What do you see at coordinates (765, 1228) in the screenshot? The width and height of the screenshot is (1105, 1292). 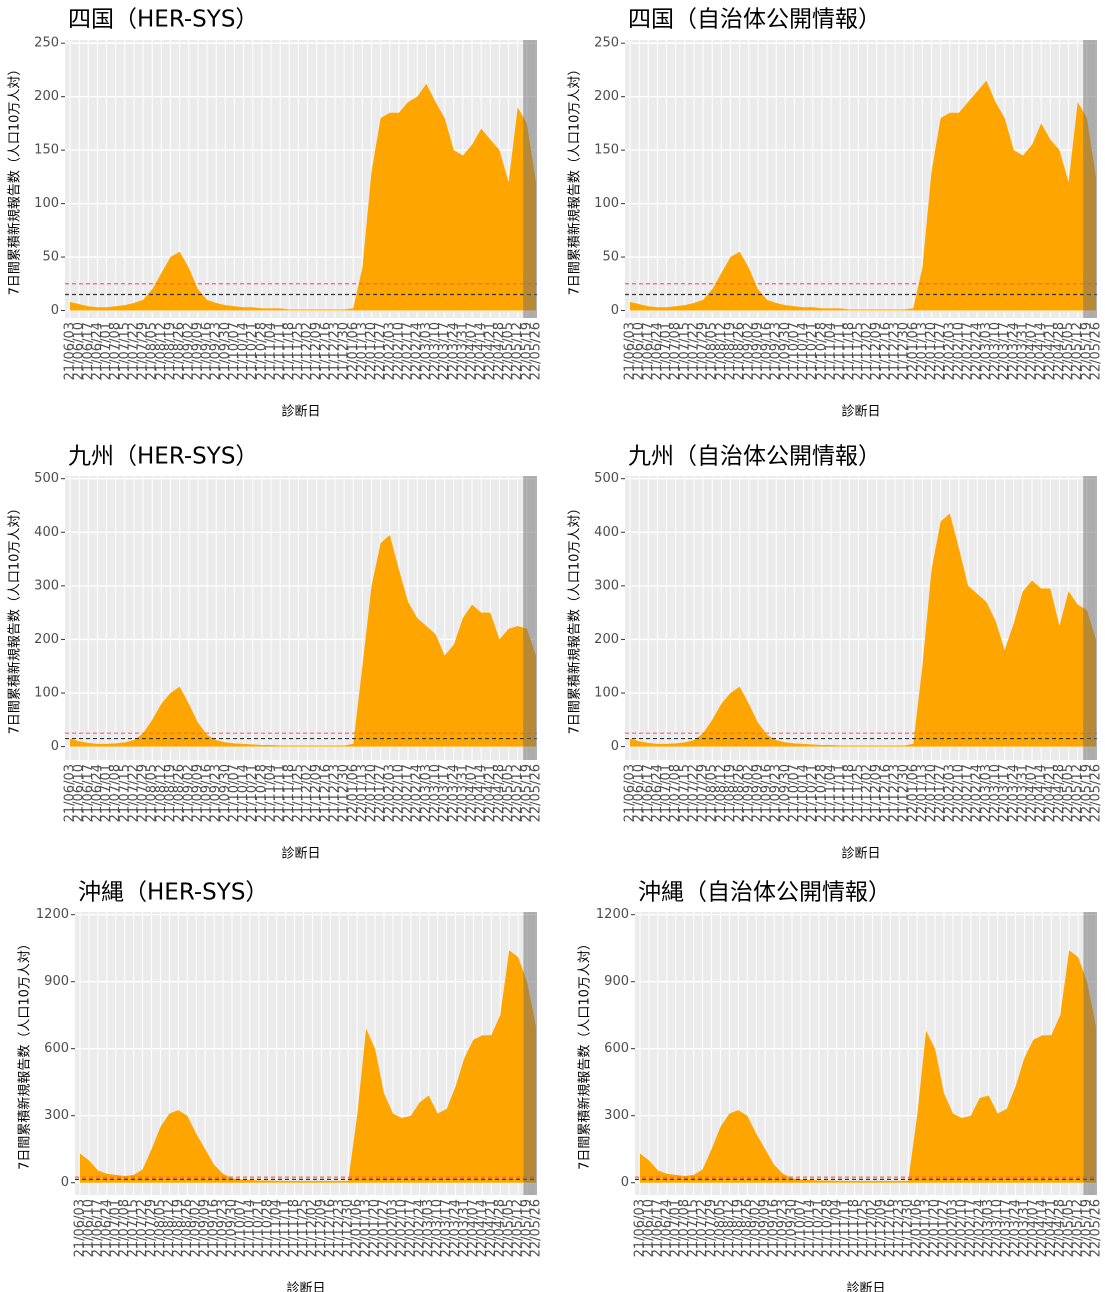 I see `x-tick-label: 21/09/09` at bounding box center [765, 1228].